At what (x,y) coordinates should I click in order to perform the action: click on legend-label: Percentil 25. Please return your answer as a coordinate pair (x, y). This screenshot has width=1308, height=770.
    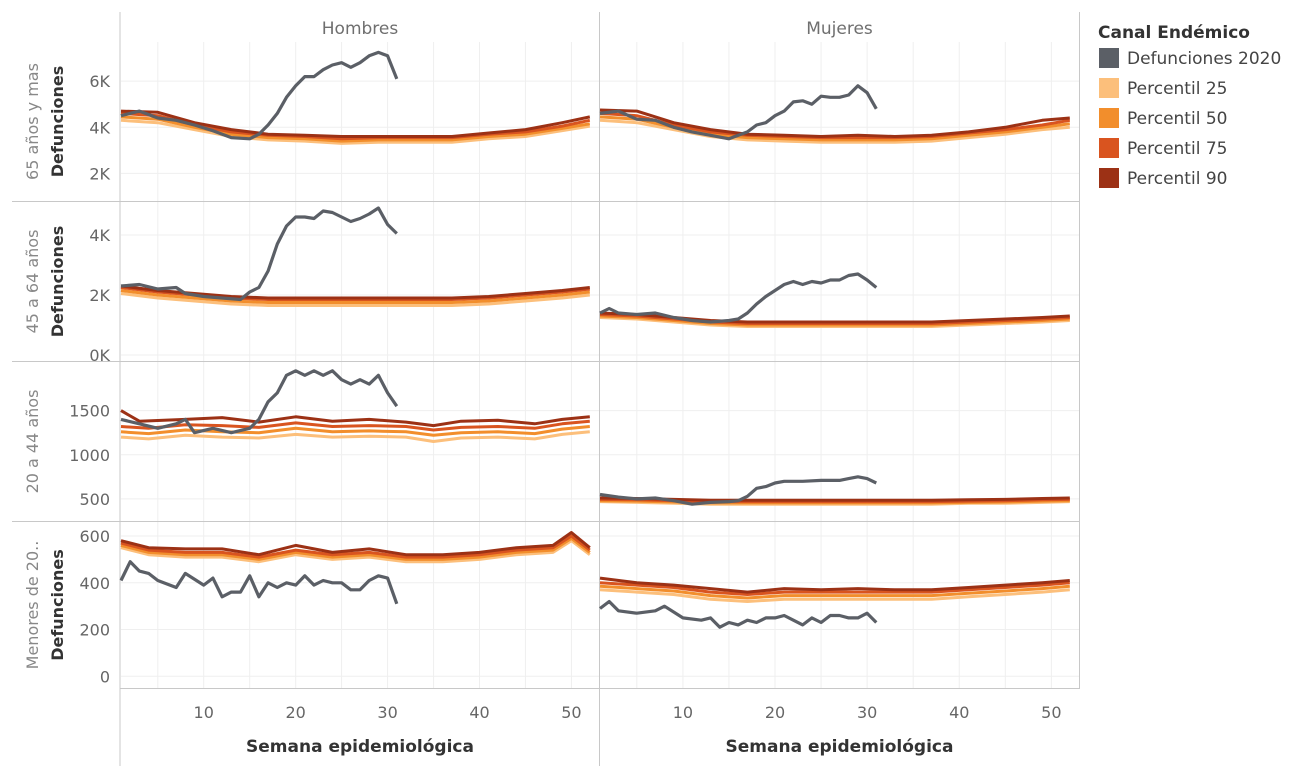
    Looking at the image, I should click on (1177, 89).